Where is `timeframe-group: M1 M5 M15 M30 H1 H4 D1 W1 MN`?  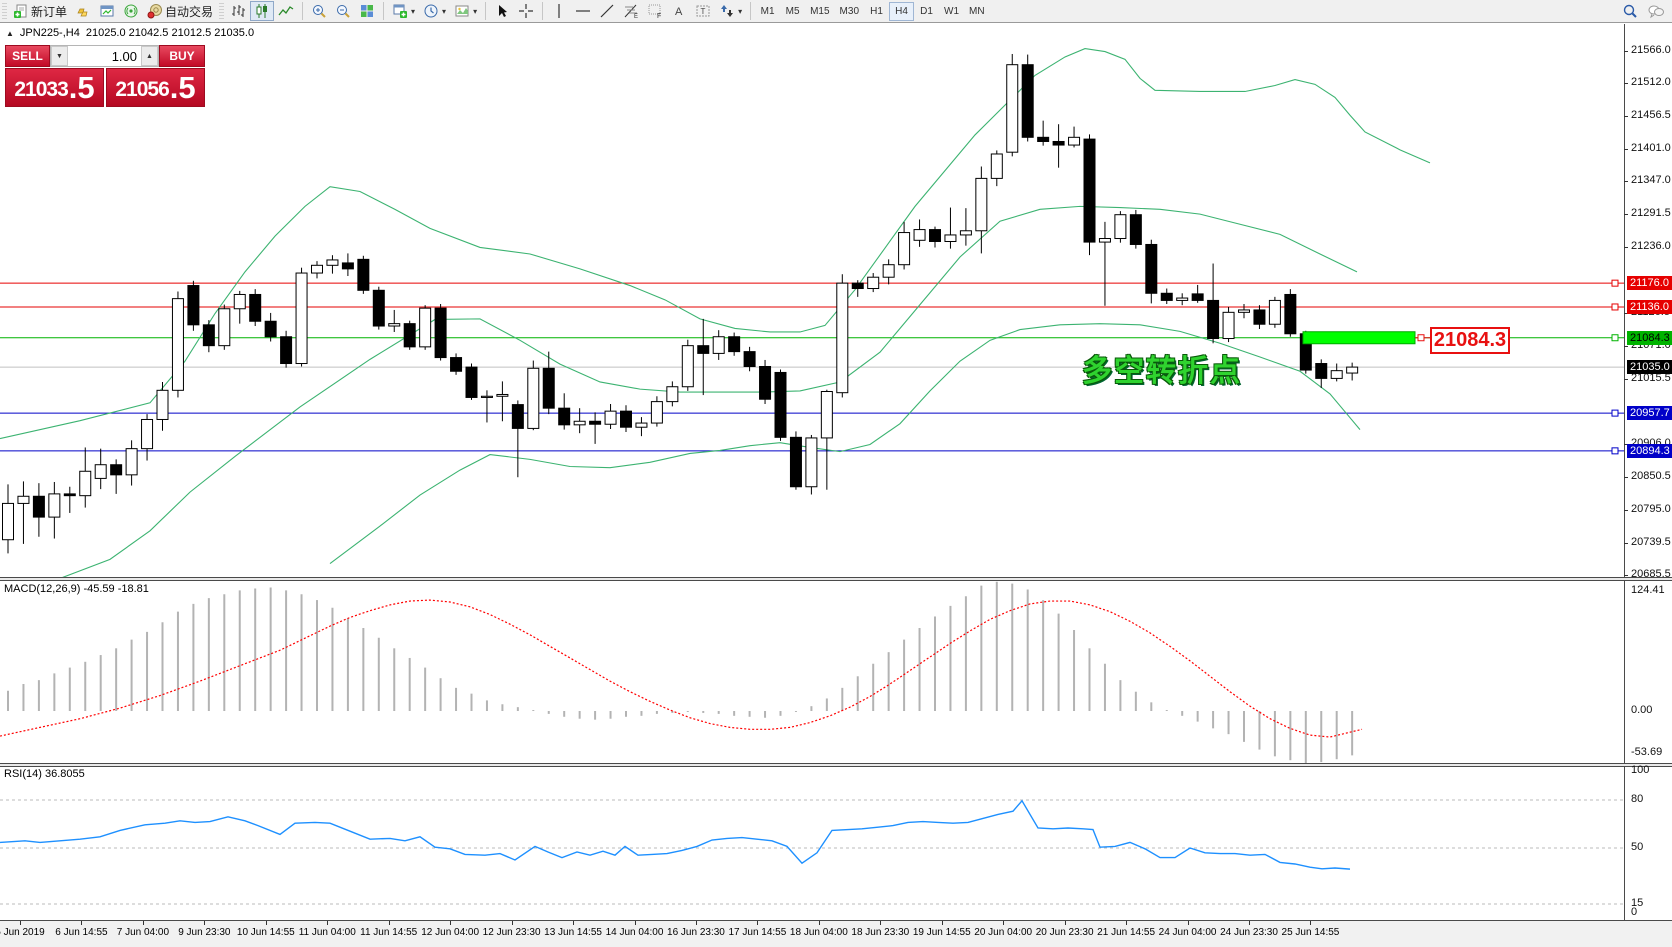 timeframe-group: M1 M5 M15 M30 H1 H4 D1 W1 MN is located at coordinates (872, 11).